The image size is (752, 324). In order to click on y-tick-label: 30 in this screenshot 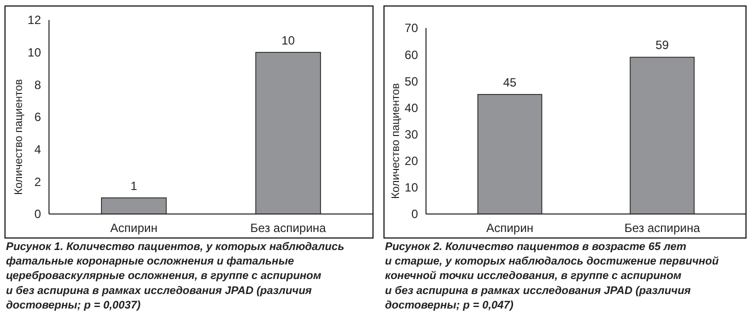, I will do `click(411, 134)`.